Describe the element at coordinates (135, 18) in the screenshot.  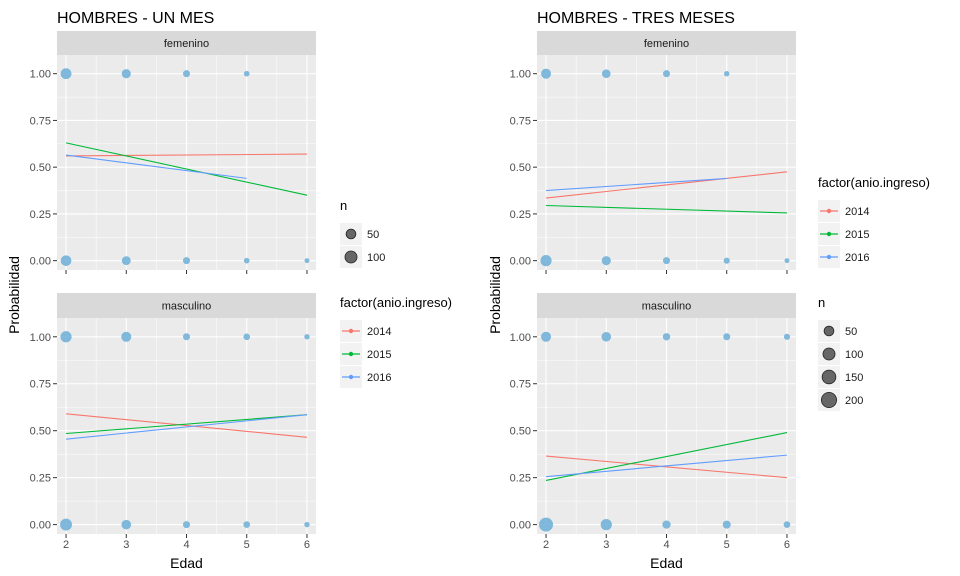
I see `chart-title: HOMBRES - UN MES` at that location.